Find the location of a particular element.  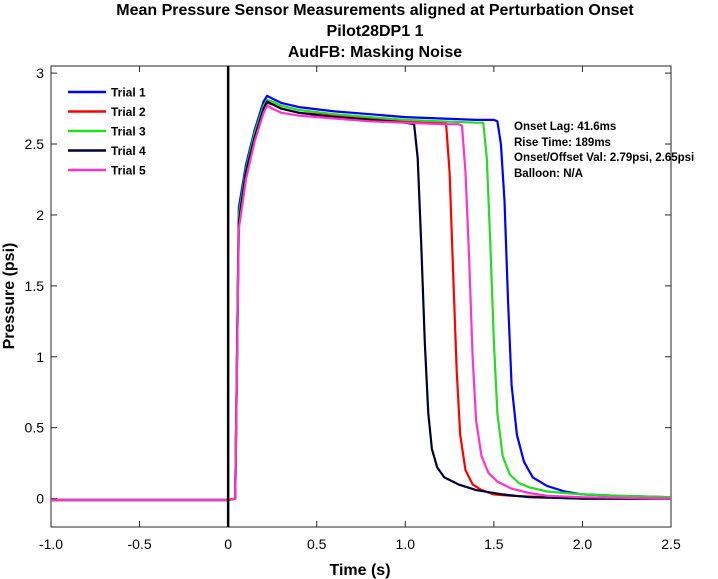

chart-title-line-2: Pilot28DP1 1 is located at coordinates (375, 31).